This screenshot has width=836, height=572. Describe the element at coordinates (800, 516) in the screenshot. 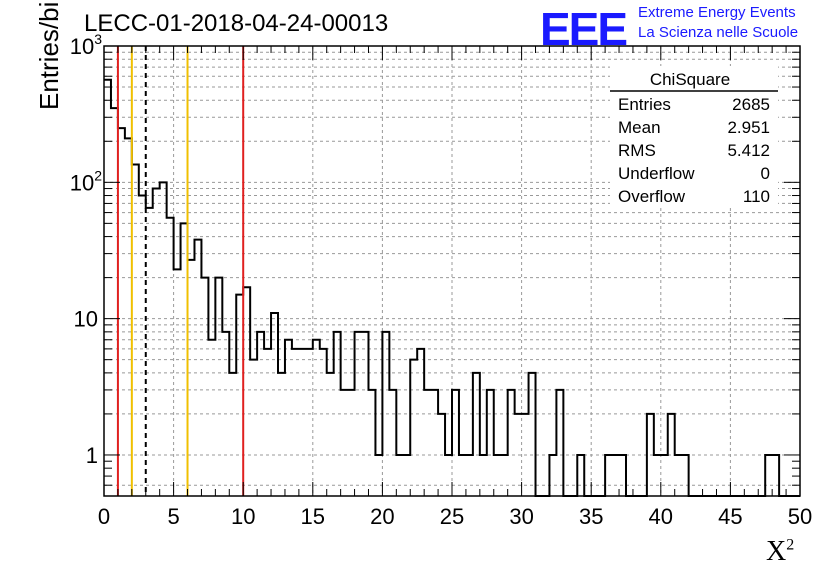

I see `x-tick-label: 50` at that location.